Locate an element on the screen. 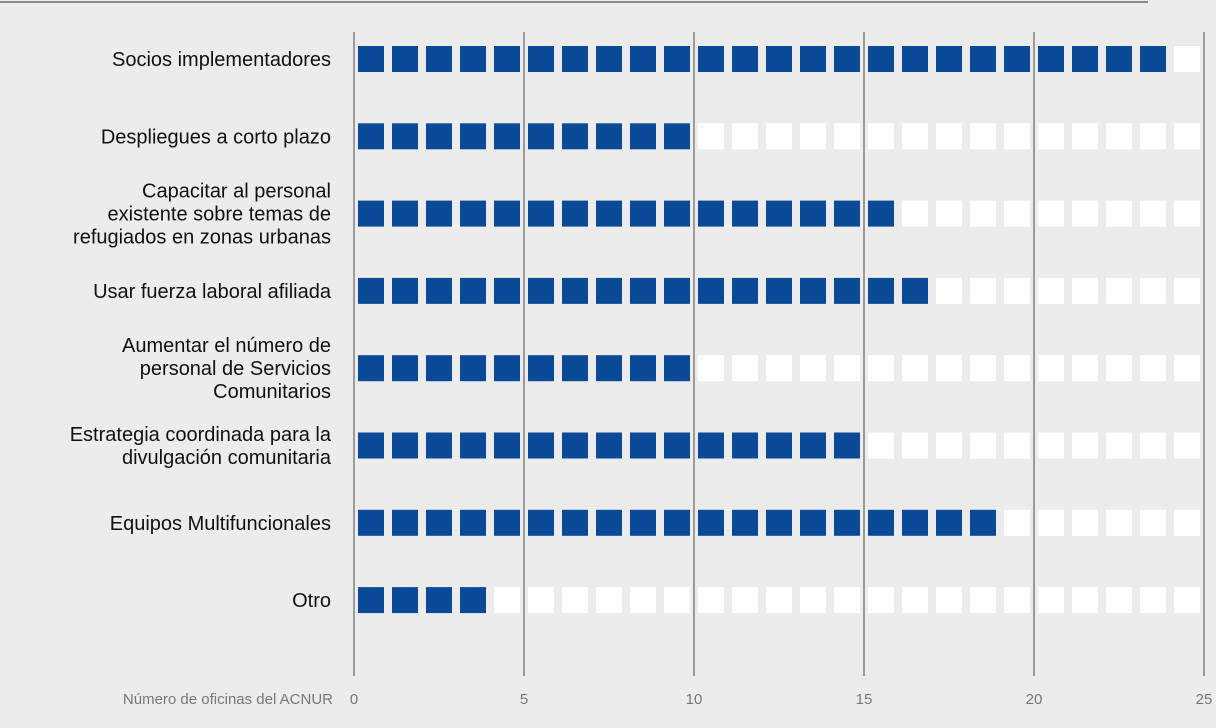  category-label: Otro is located at coordinates (311, 601).